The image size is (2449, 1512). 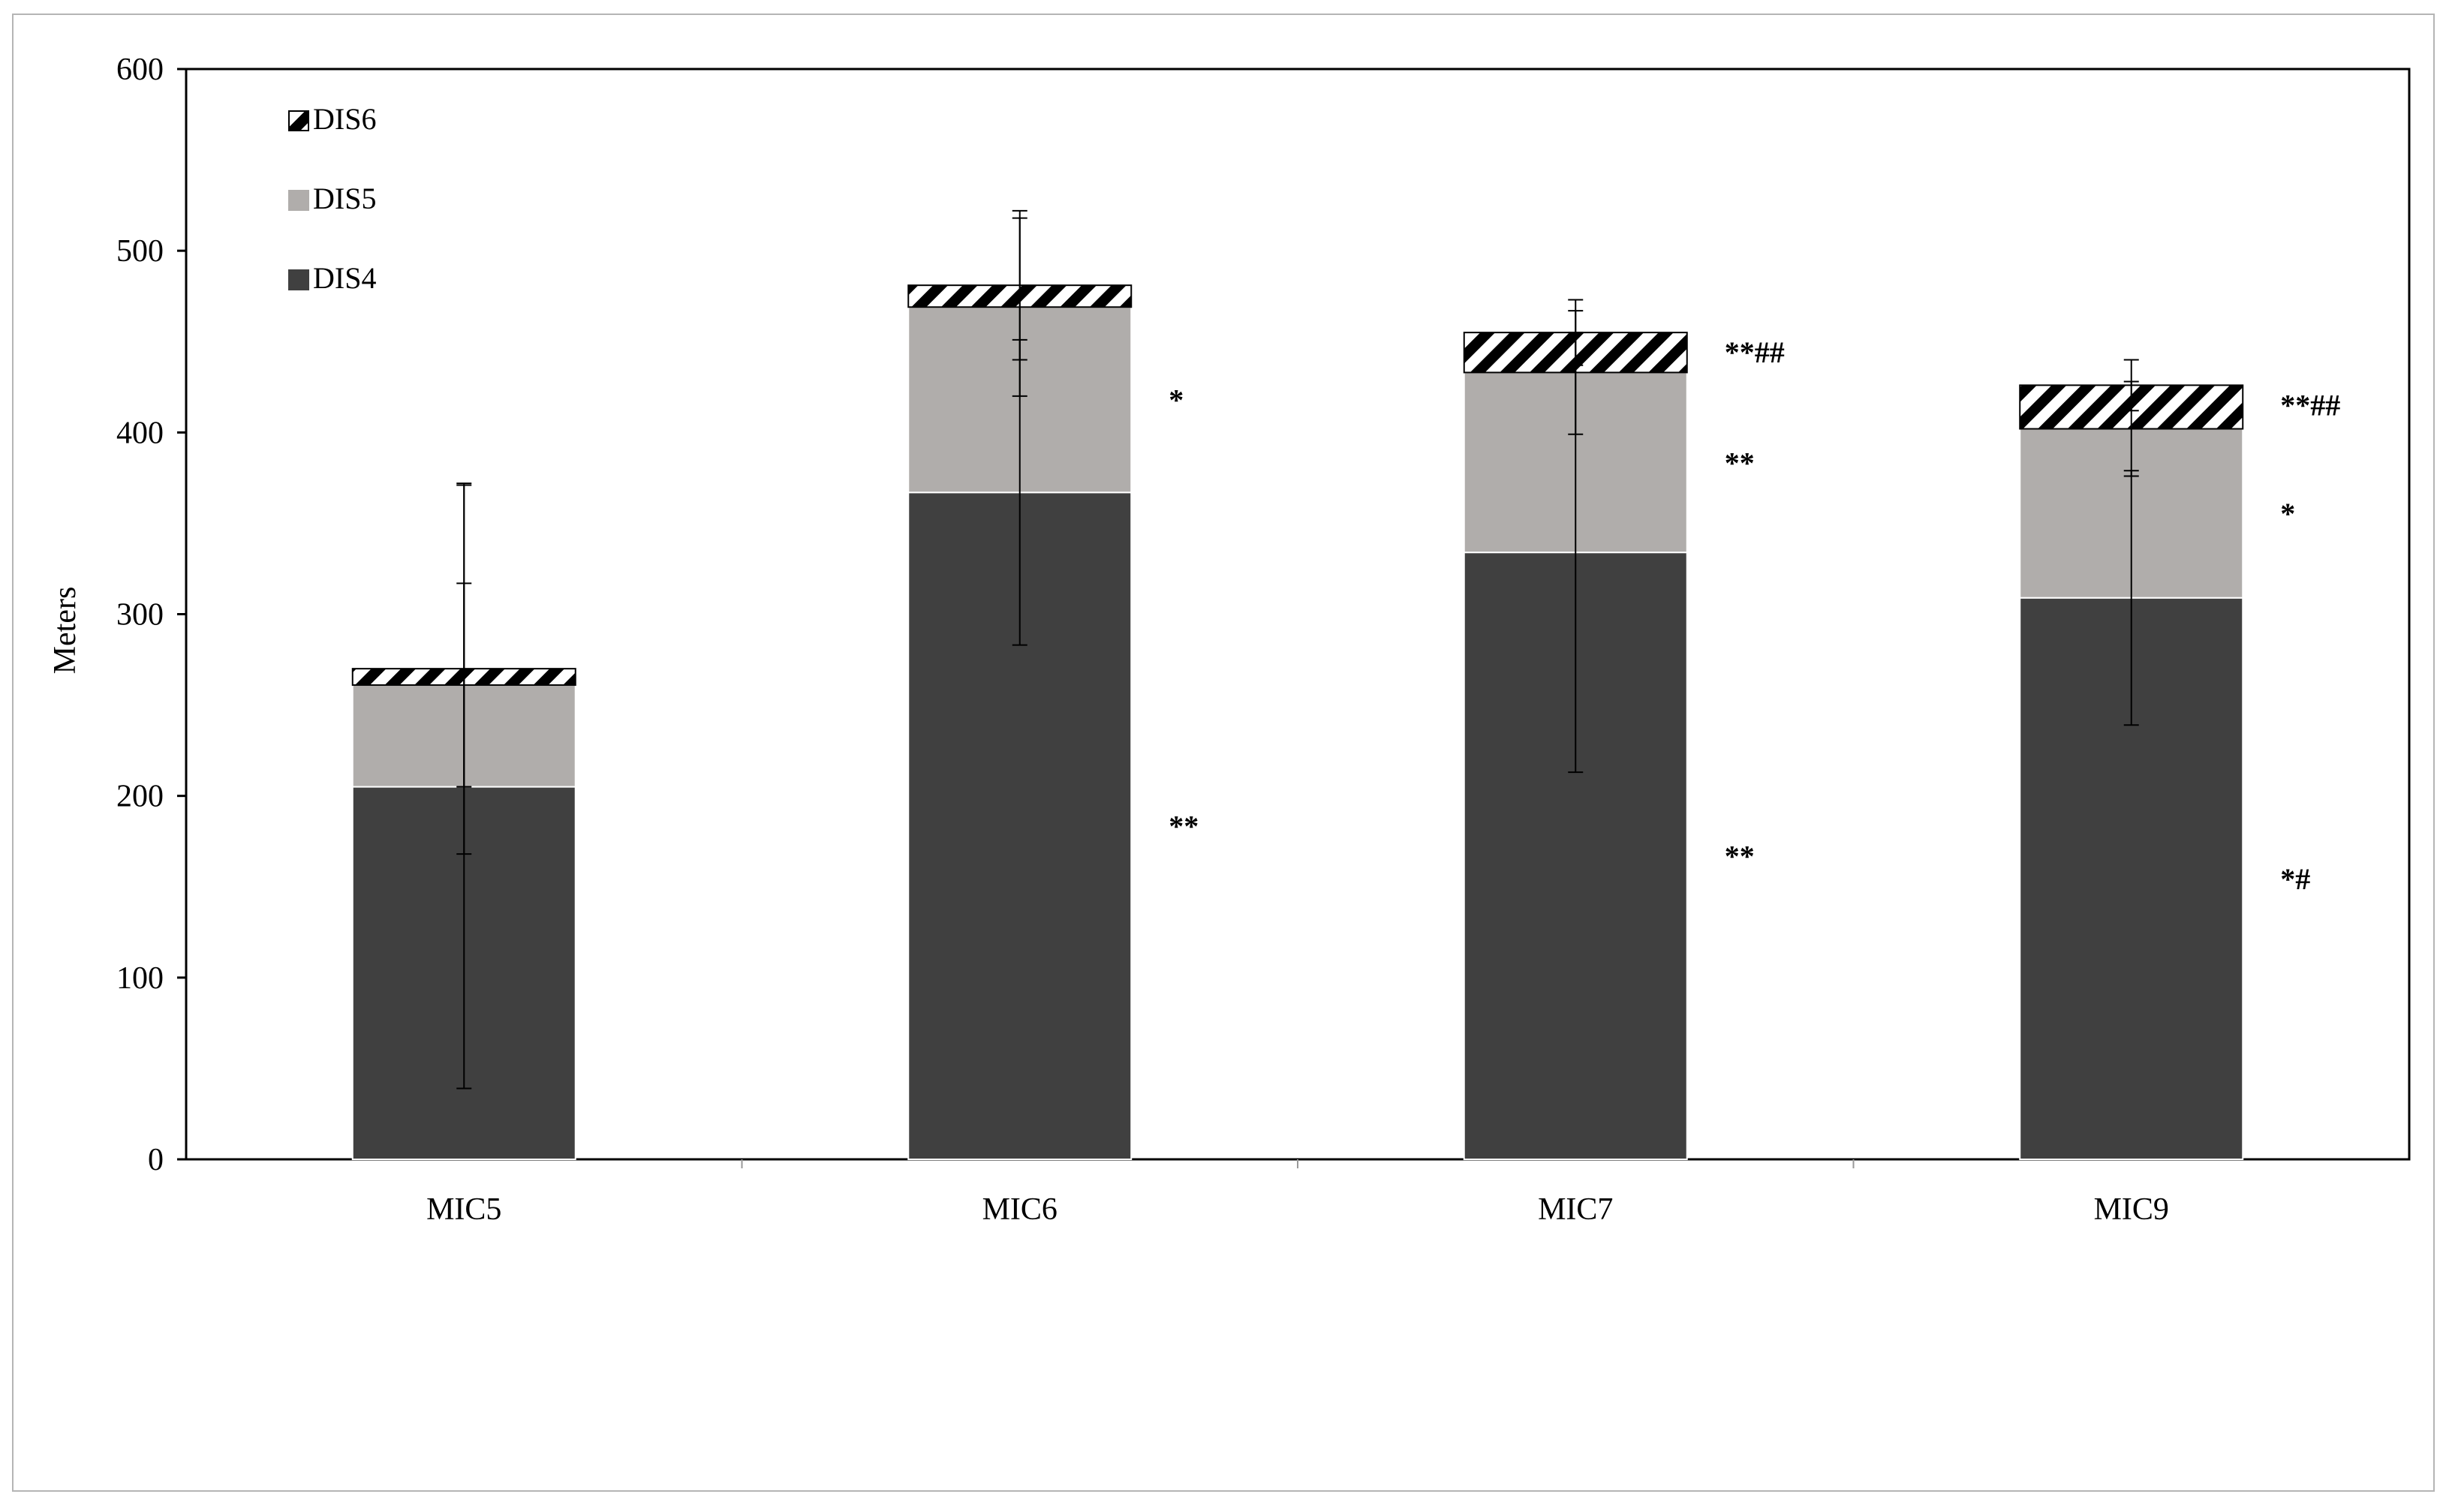 What do you see at coordinates (140, 978) in the screenshot?
I see `y-tick-label: 100` at bounding box center [140, 978].